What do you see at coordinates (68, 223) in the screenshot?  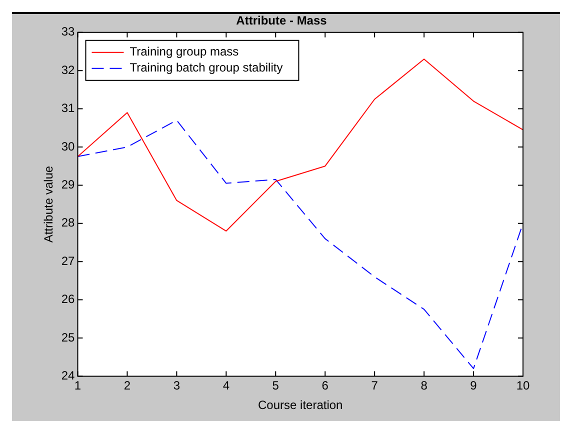 I see `y-tick-label: 28` at bounding box center [68, 223].